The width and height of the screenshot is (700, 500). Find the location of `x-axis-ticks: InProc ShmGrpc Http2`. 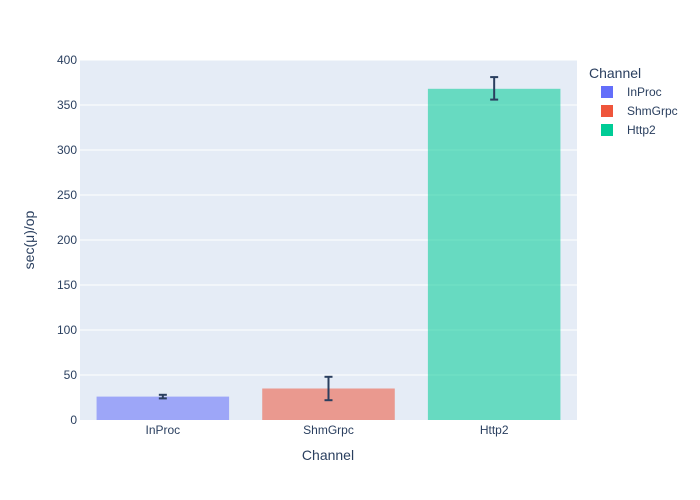

x-axis-ticks: InProc ShmGrpc Http2 is located at coordinates (326, 430).